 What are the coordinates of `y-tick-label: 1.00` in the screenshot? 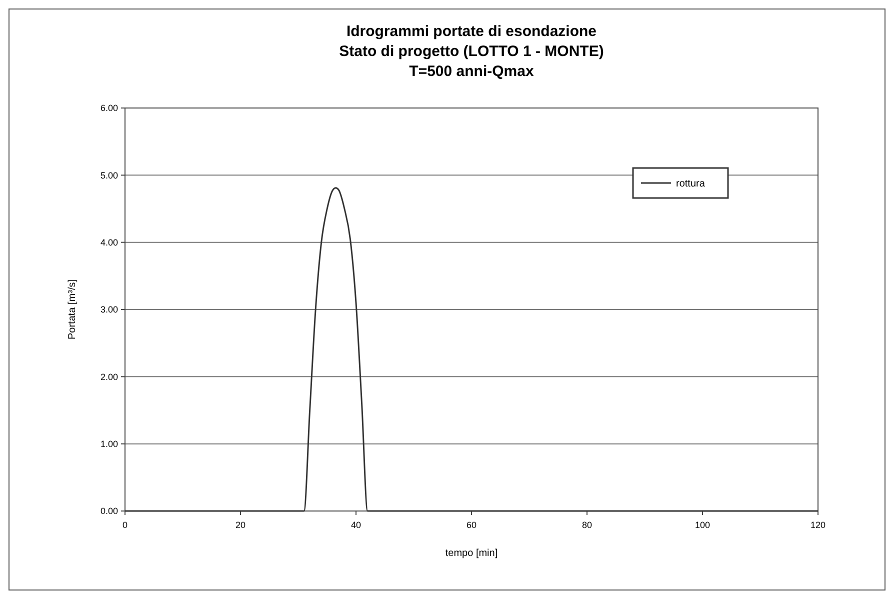 It's located at (109, 443).